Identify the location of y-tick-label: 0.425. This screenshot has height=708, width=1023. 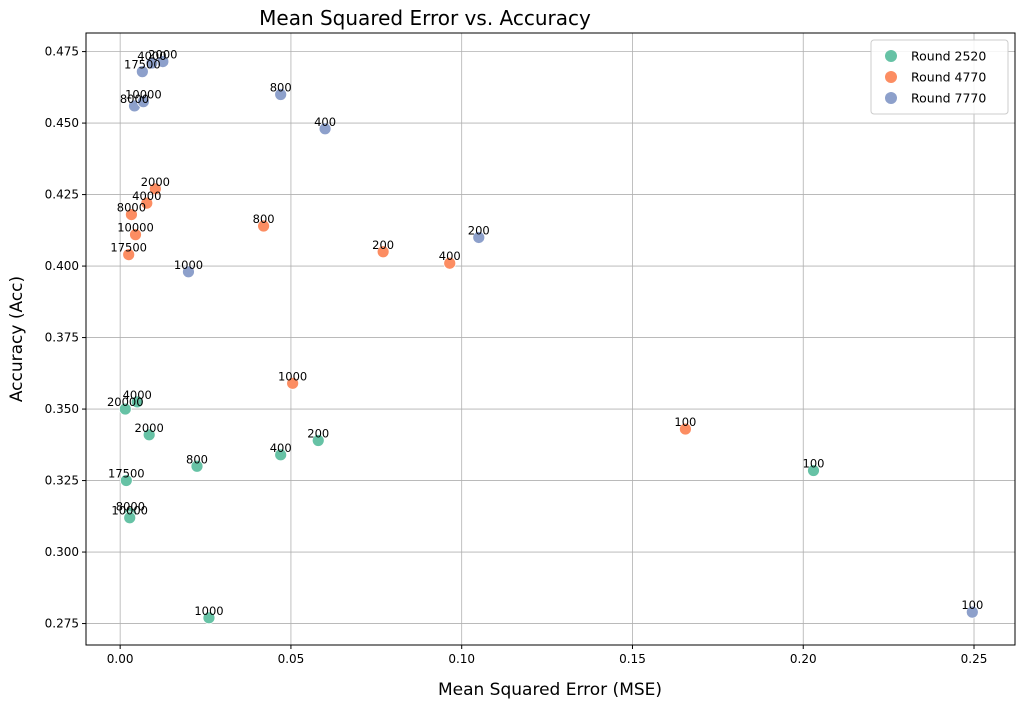
(62, 195).